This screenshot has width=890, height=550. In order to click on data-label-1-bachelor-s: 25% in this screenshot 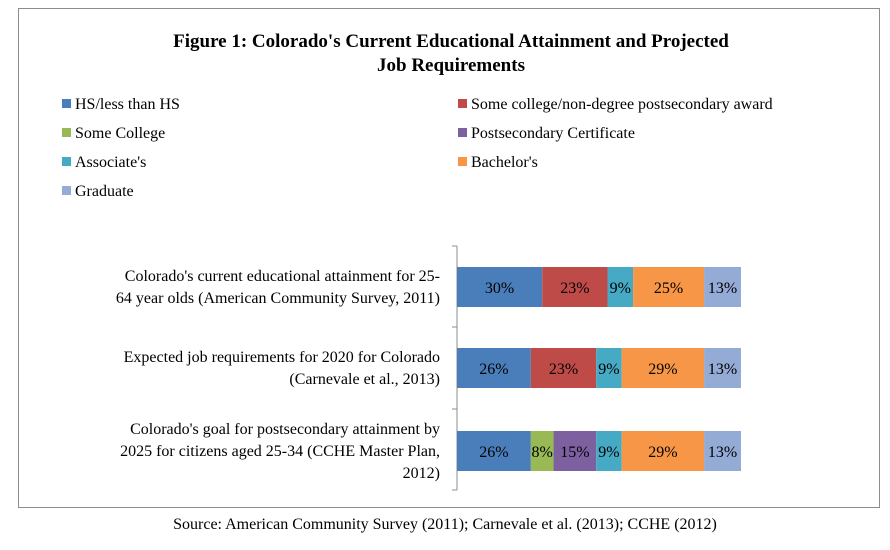, I will do `click(668, 288)`.